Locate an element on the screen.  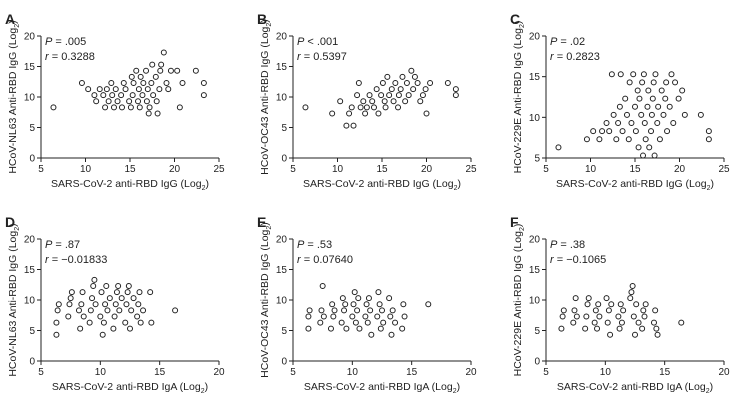
y-axis-title-subscript: 2 is located at coordinates (17, 26).